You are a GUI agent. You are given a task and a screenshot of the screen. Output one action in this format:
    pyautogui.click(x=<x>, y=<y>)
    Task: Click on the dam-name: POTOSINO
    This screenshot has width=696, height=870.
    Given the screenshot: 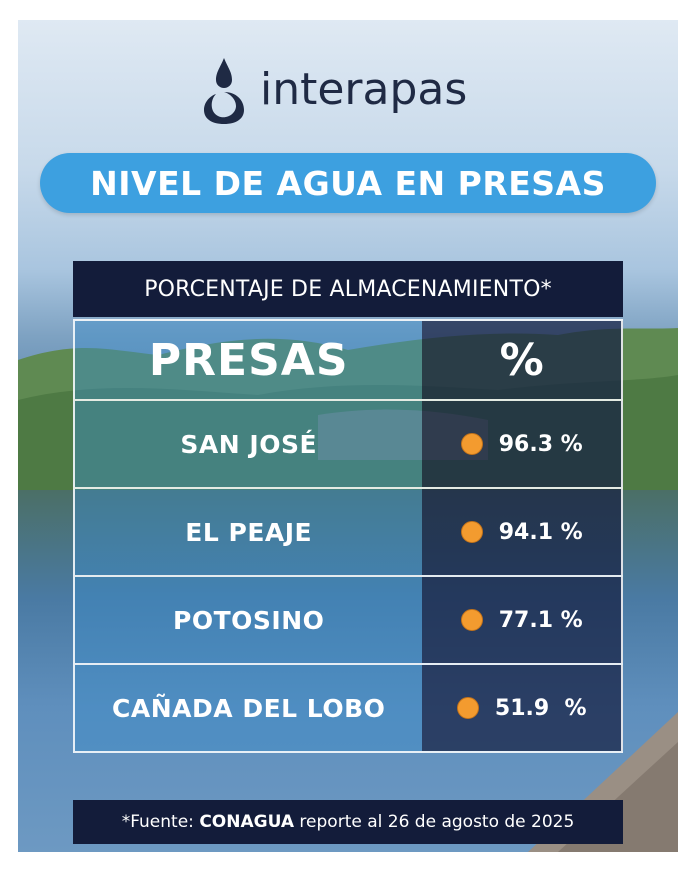 What is the action you would take?
    pyautogui.click(x=249, y=620)
    